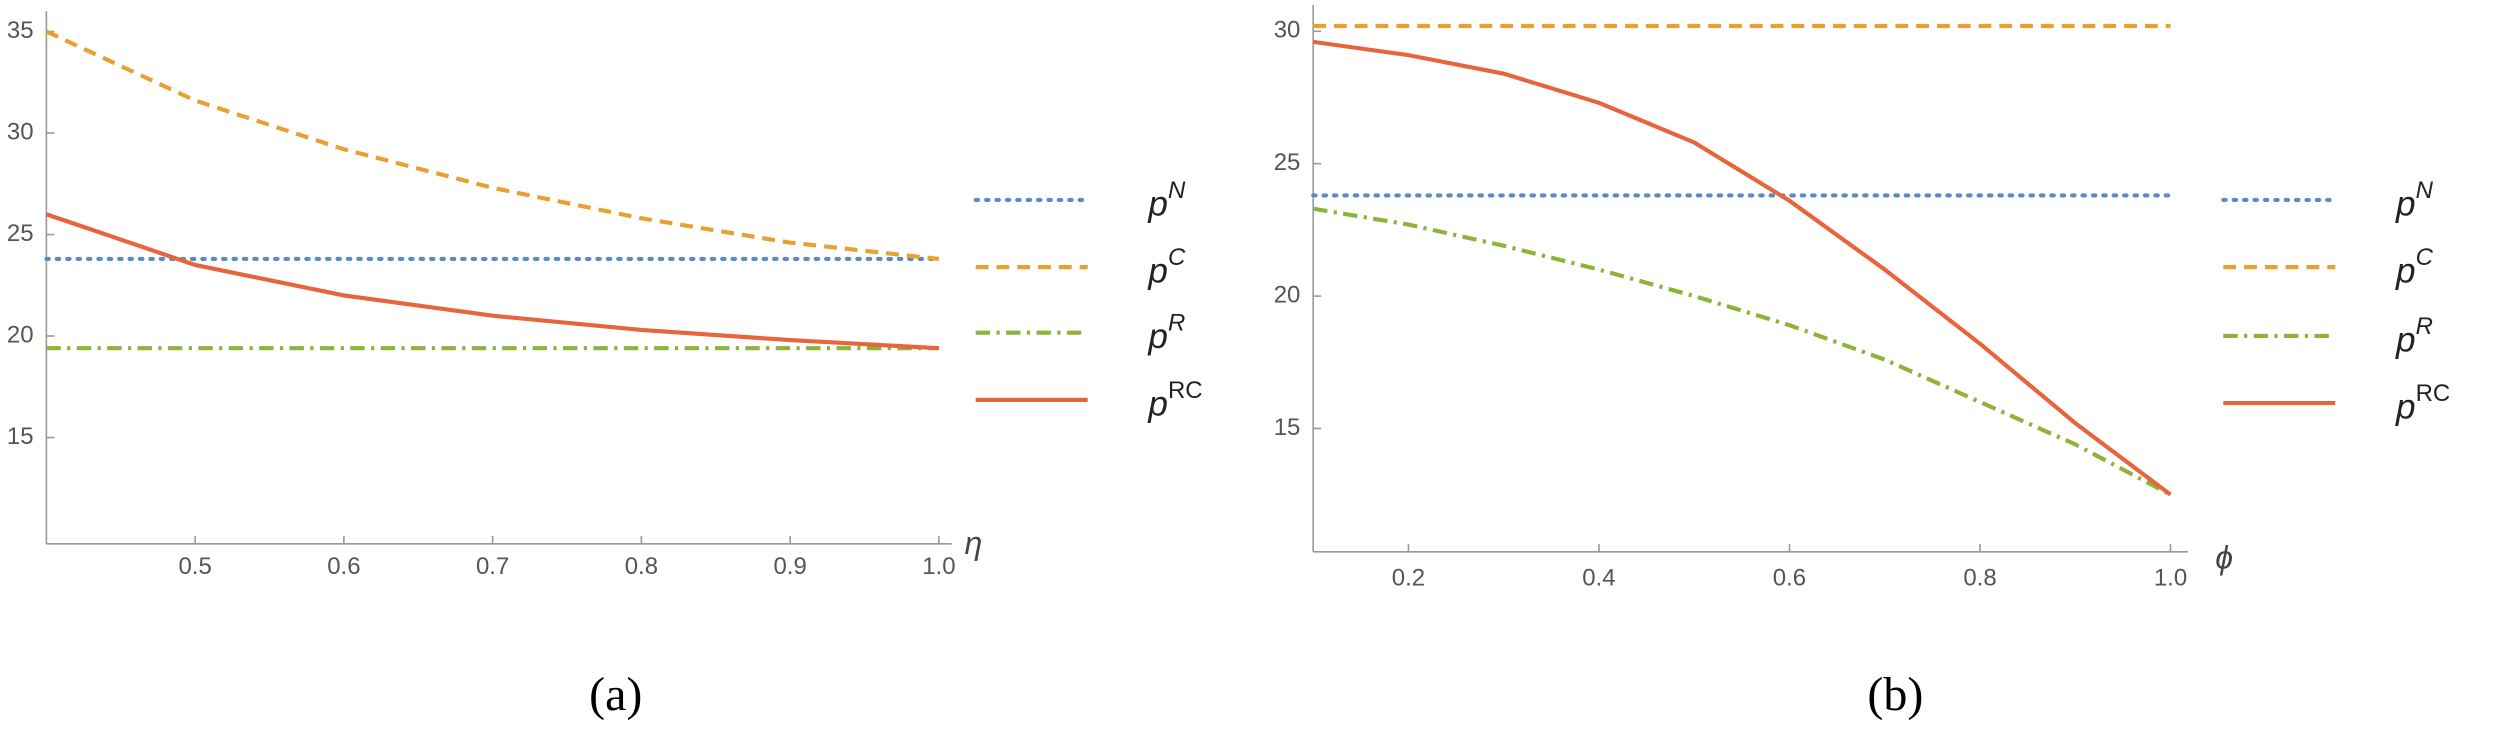 The height and width of the screenshot is (731, 2500). I want to click on x-tick-label: 0.9, so click(789, 566).